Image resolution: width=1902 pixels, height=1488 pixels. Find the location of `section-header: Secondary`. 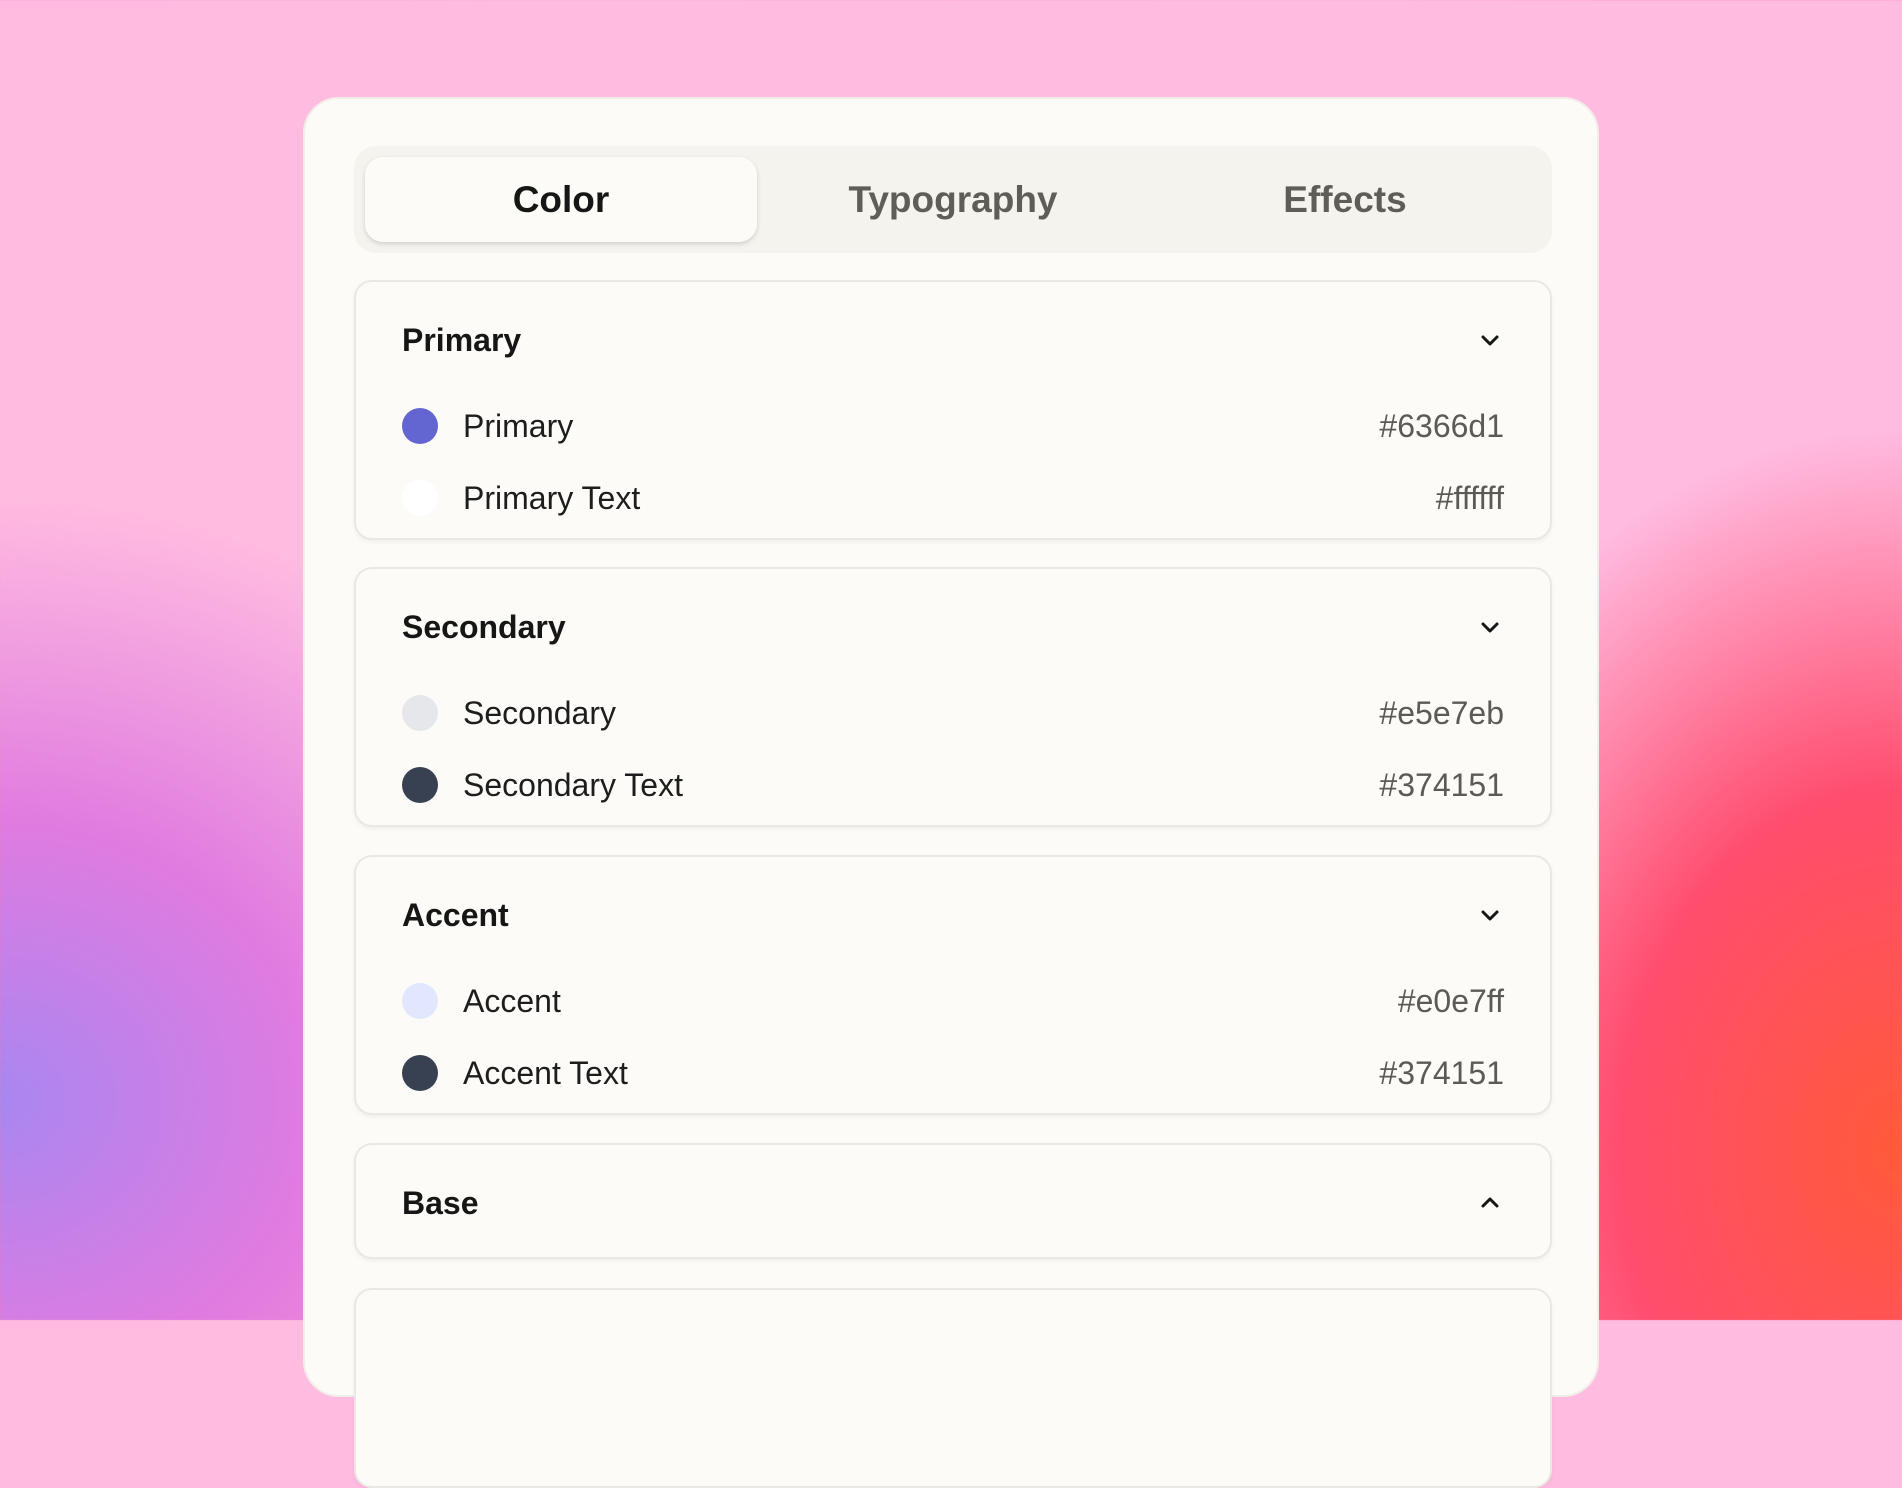

section-header: Secondary is located at coordinates (953, 627).